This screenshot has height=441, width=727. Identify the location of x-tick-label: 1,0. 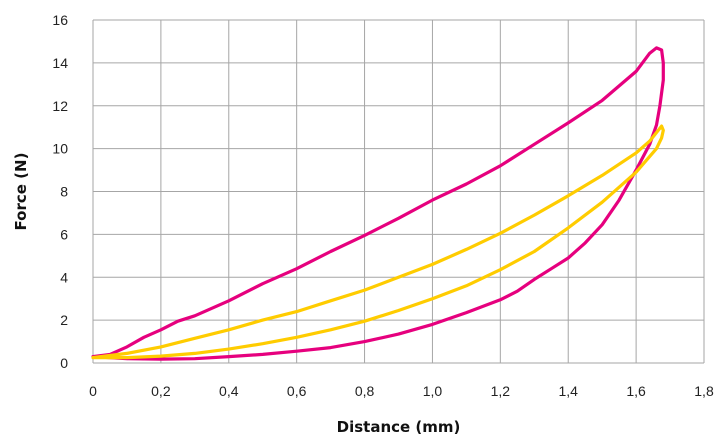
(433, 391).